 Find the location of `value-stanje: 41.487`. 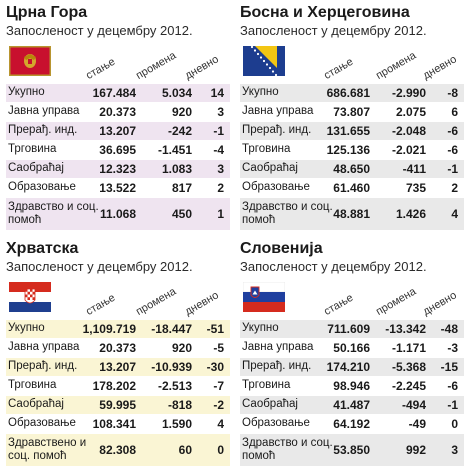

value-stanje: 41.487 is located at coordinates (351, 405).